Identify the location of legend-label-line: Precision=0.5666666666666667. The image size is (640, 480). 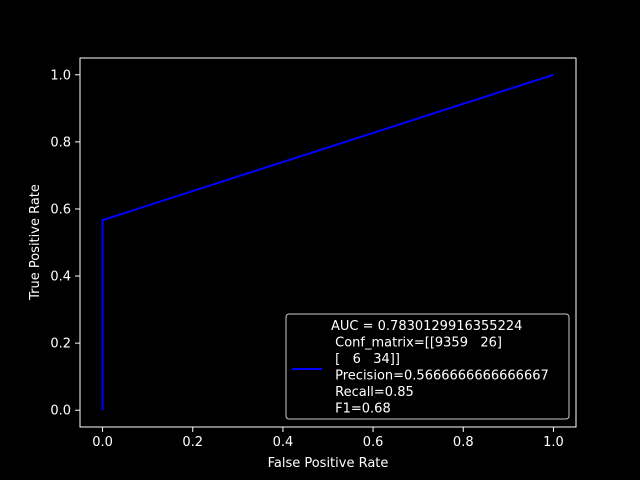
(440, 376).